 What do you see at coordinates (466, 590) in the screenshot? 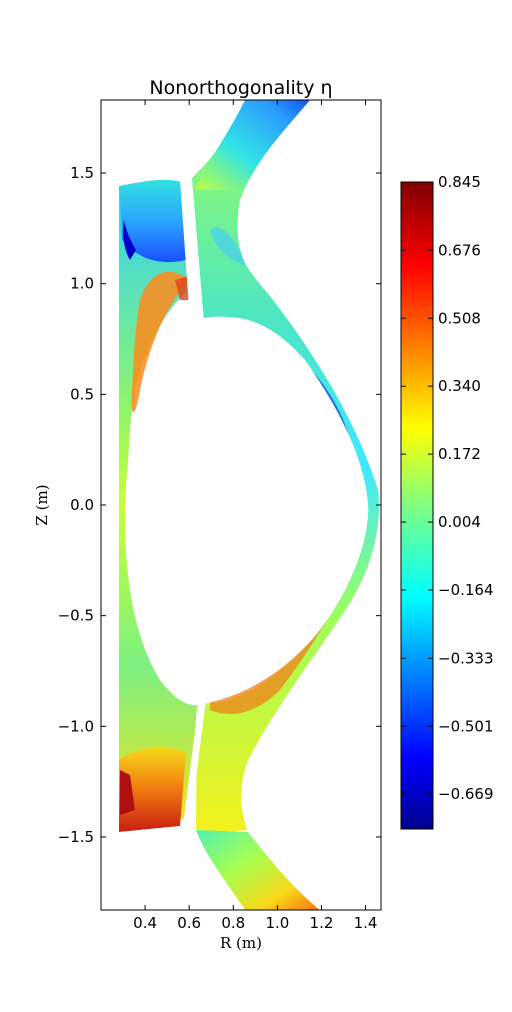
I see `colorbar-tick-label: −0.164` at bounding box center [466, 590].